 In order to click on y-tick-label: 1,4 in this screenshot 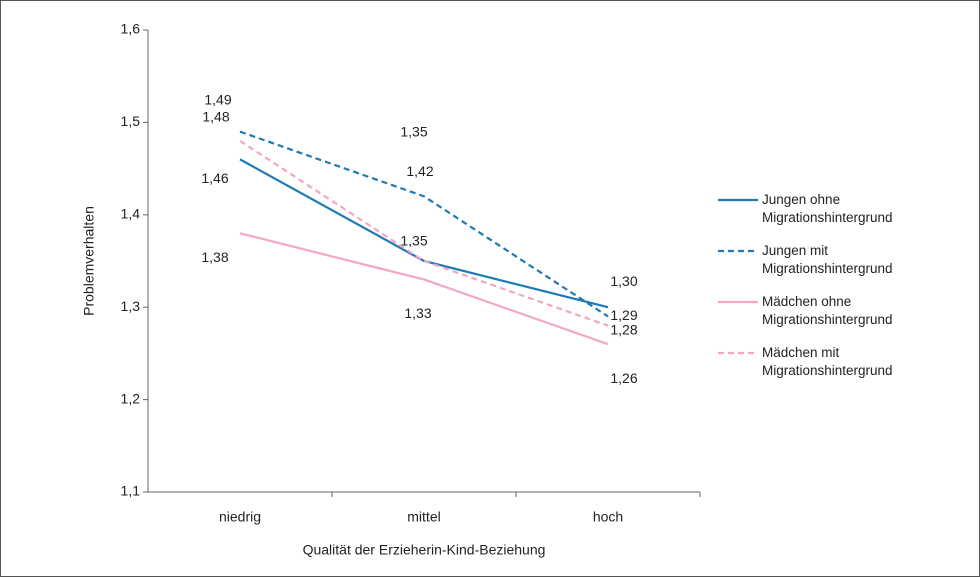, I will do `click(131, 214)`.